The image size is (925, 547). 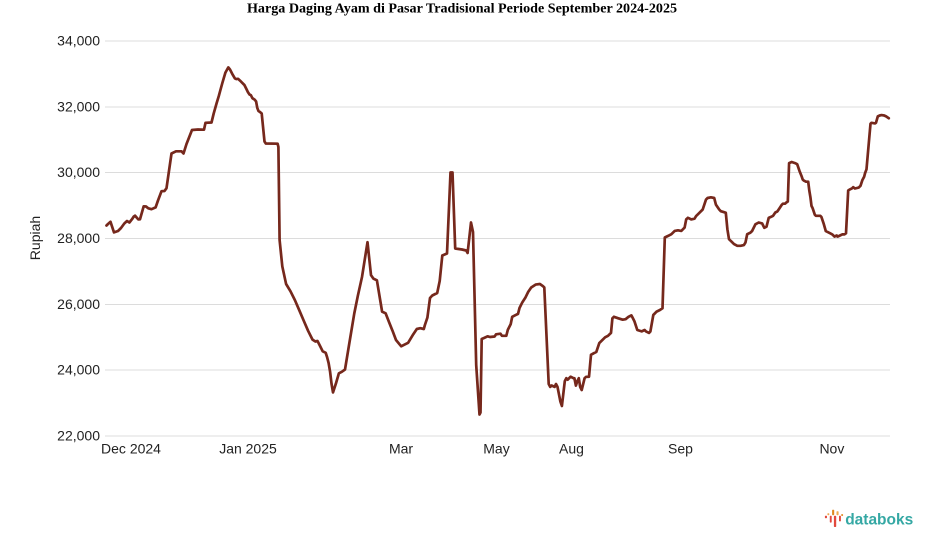 What do you see at coordinates (571, 449) in the screenshot?
I see `svg-text: Aug` at bounding box center [571, 449].